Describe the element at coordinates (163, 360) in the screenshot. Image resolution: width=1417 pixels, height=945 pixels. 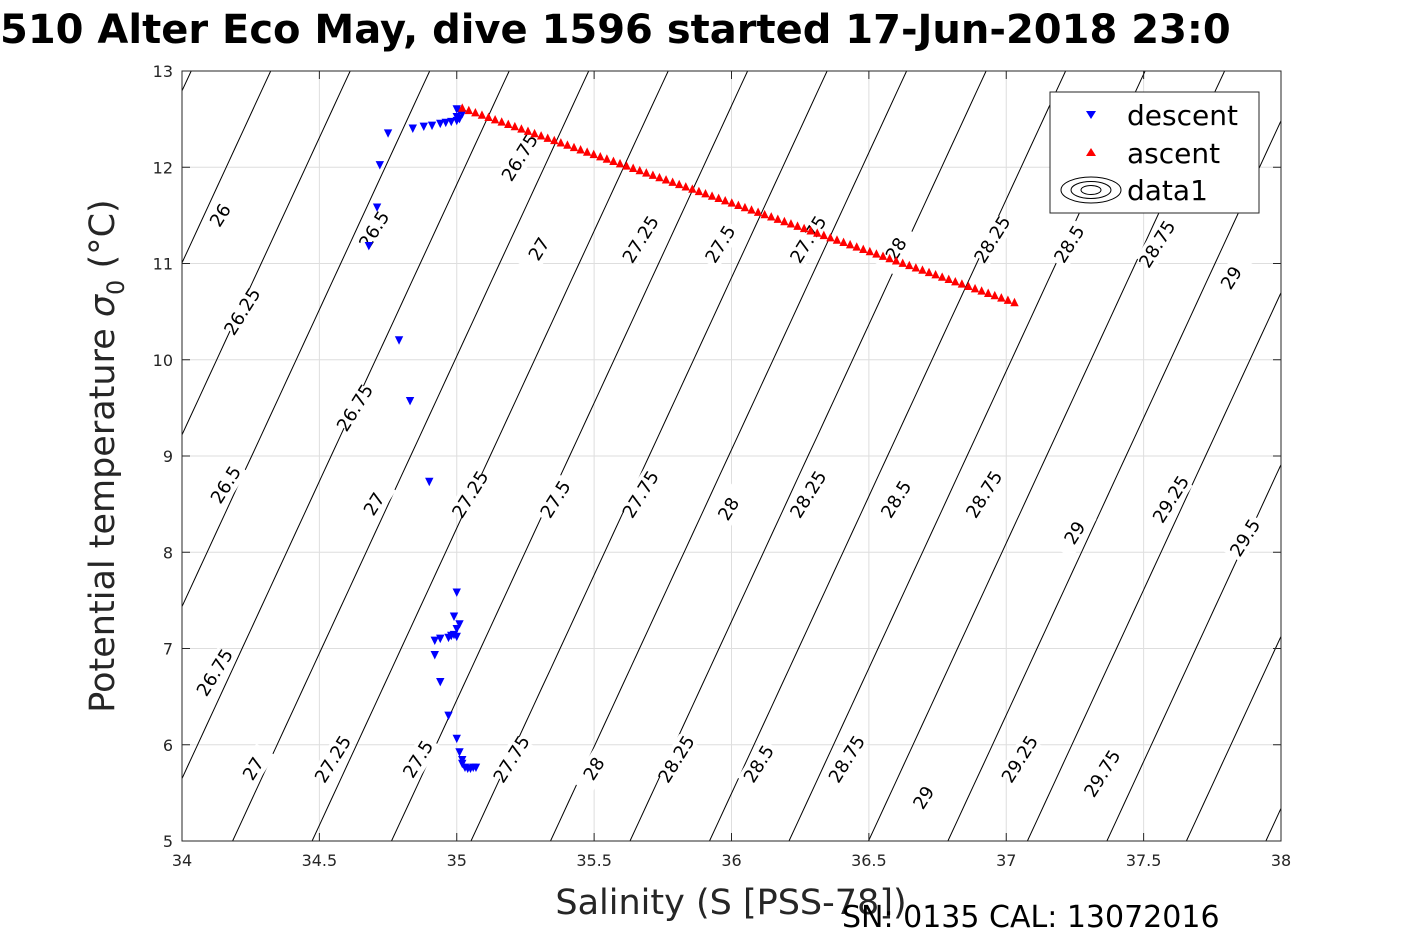
I see `y-tick-label: 10` at that location.